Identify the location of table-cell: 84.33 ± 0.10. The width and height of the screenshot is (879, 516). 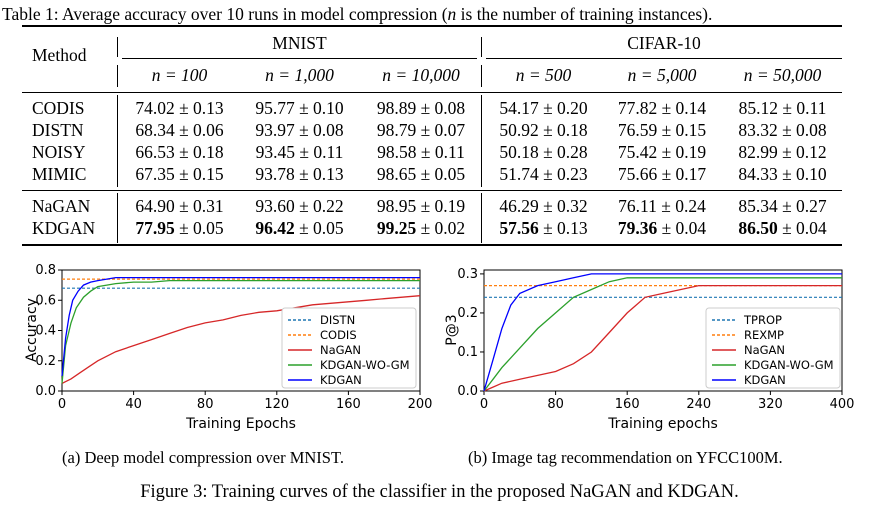
(782, 174).